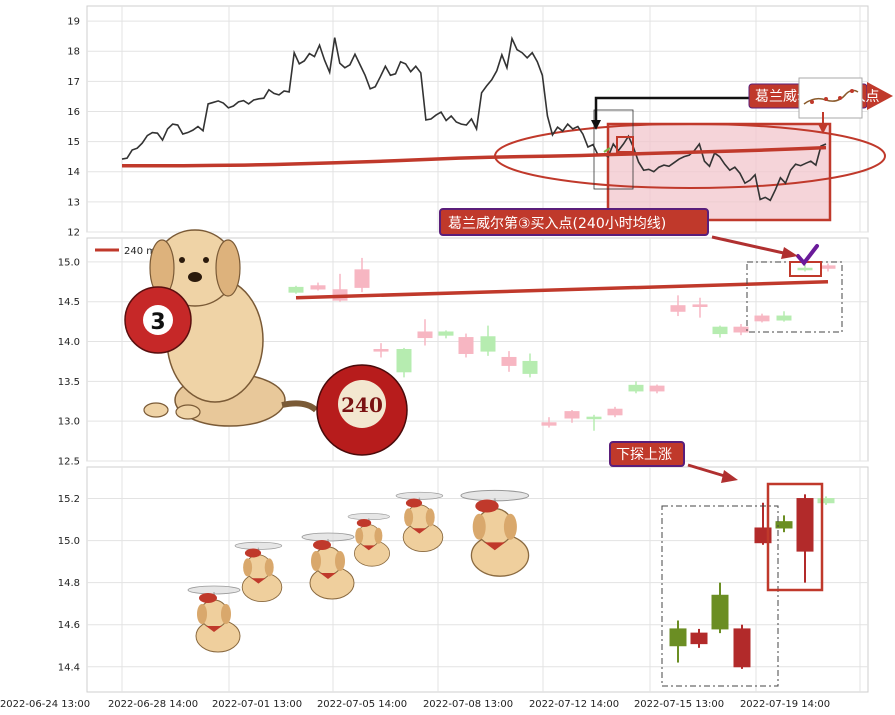 The width and height of the screenshot is (895, 715). Describe the element at coordinates (73, 142) in the screenshot. I see `y-tick-label: 15` at that location.